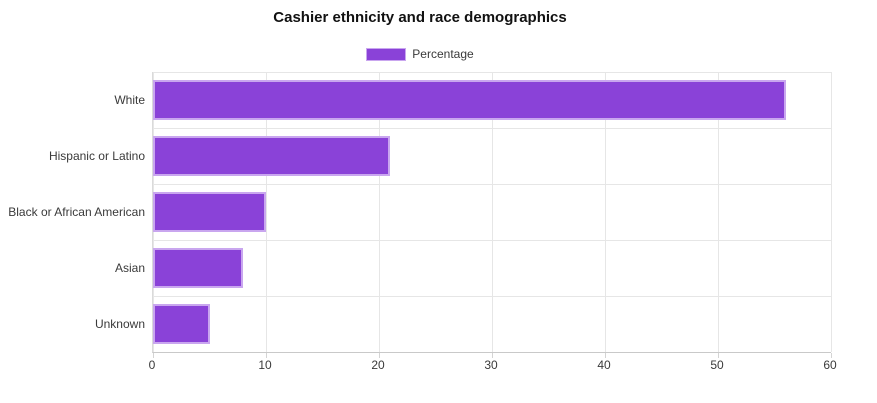  I want to click on bar-unknown, so click(181, 324).